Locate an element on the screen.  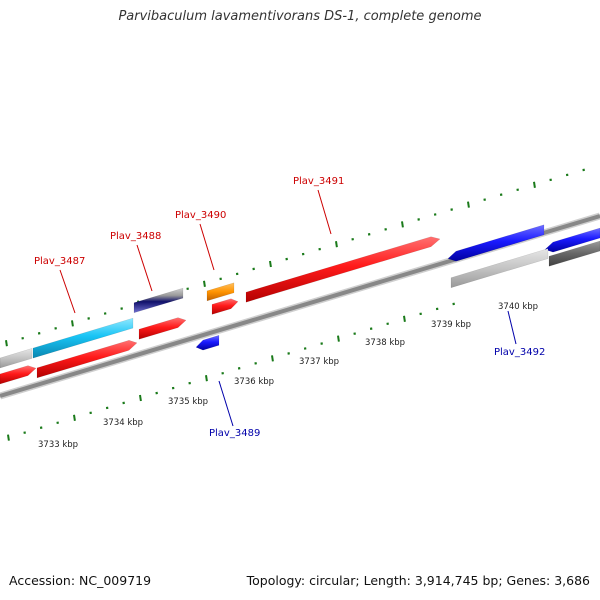
gene-label-plav-3489: Plav_3489 is located at coordinates (234, 433).